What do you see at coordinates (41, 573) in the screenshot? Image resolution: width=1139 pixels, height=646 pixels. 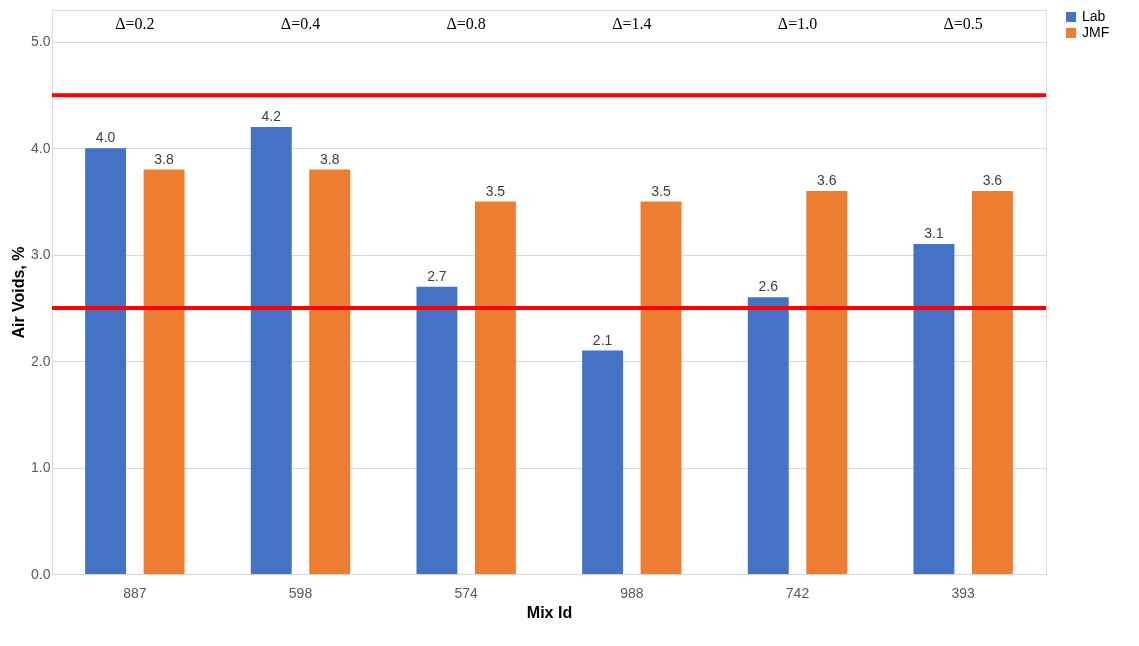 I see `y-tick-label: 0.0` at bounding box center [41, 573].